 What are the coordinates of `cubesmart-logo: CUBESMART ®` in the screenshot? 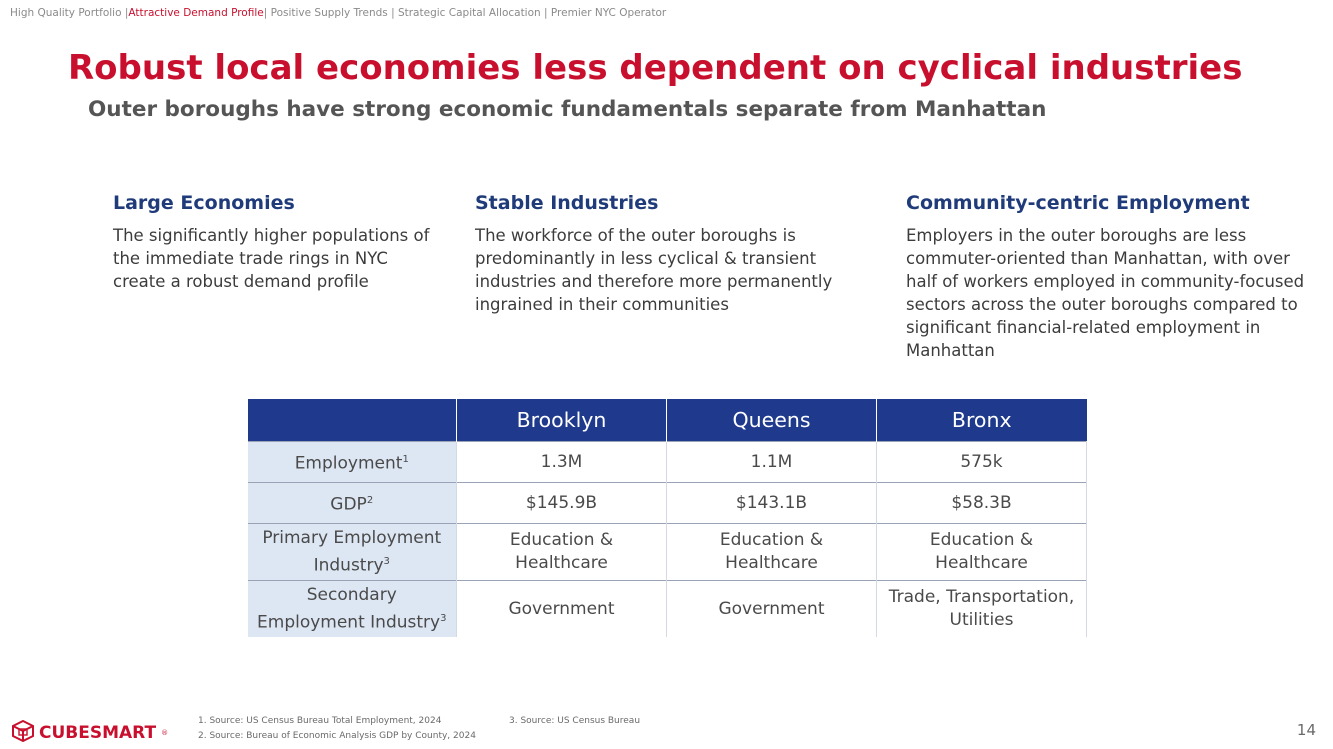 It's located at (90, 732).